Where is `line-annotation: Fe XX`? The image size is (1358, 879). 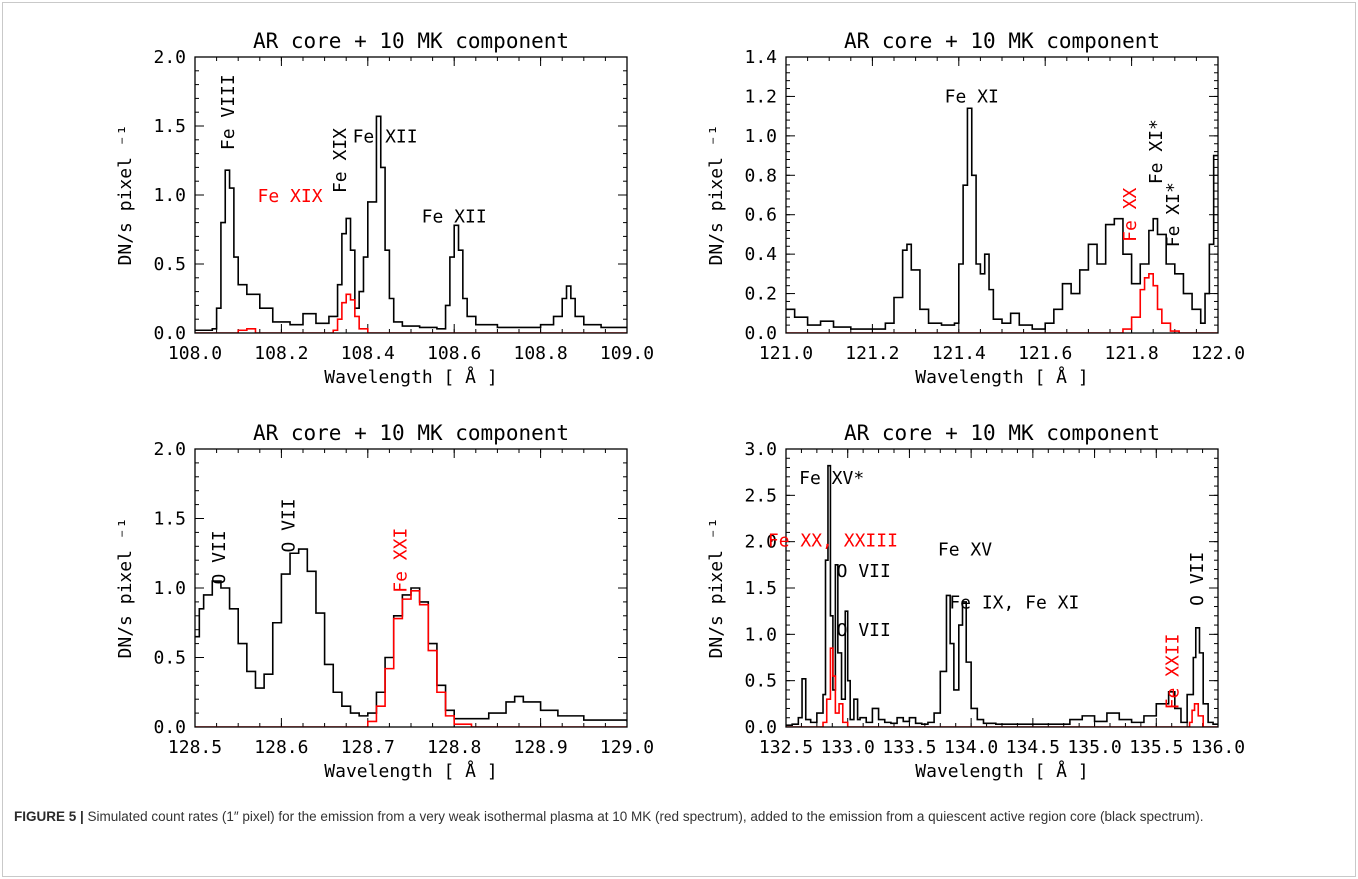 line-annotation: Fe XX is located at coordinates (1130, 214).